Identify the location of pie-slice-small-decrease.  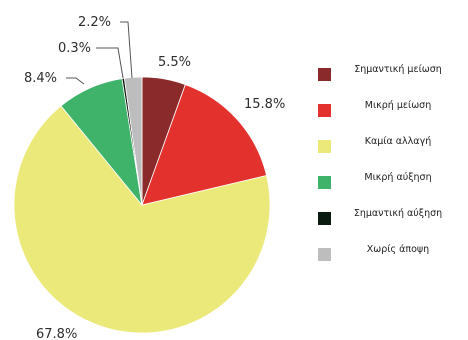
(204, 145).